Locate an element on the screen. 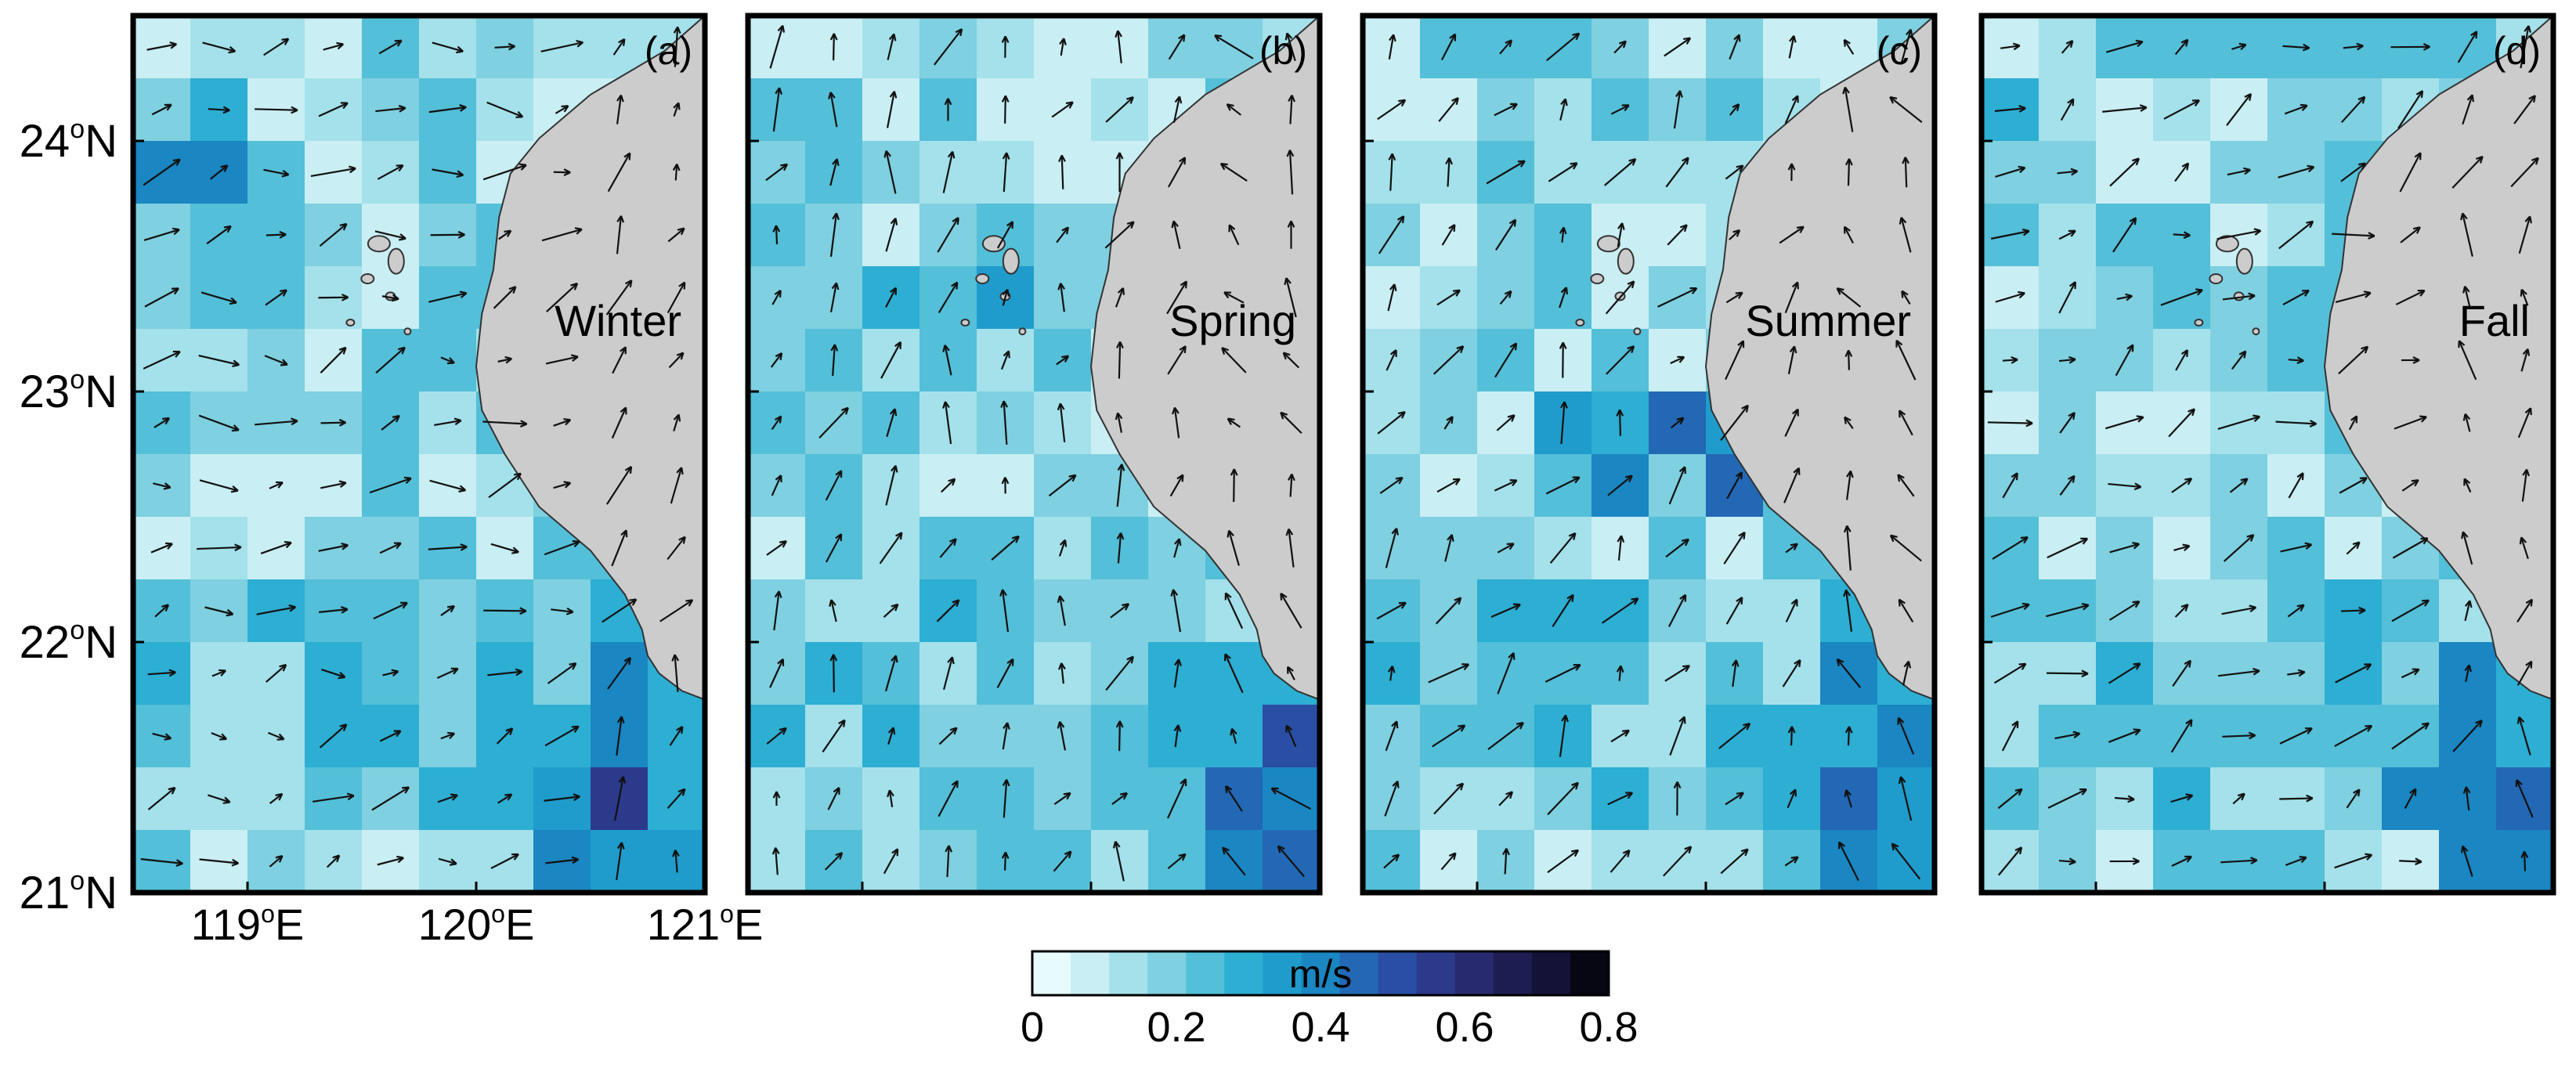  panel-letter: (a) is located at coordinates (668, 51).